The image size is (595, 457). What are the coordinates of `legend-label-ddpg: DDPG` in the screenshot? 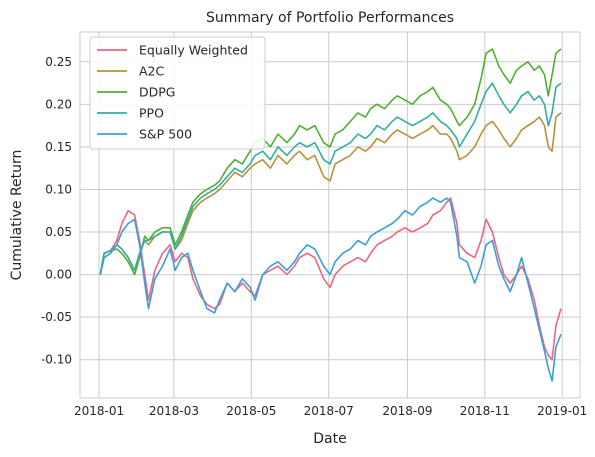 It's located at (157, 92).